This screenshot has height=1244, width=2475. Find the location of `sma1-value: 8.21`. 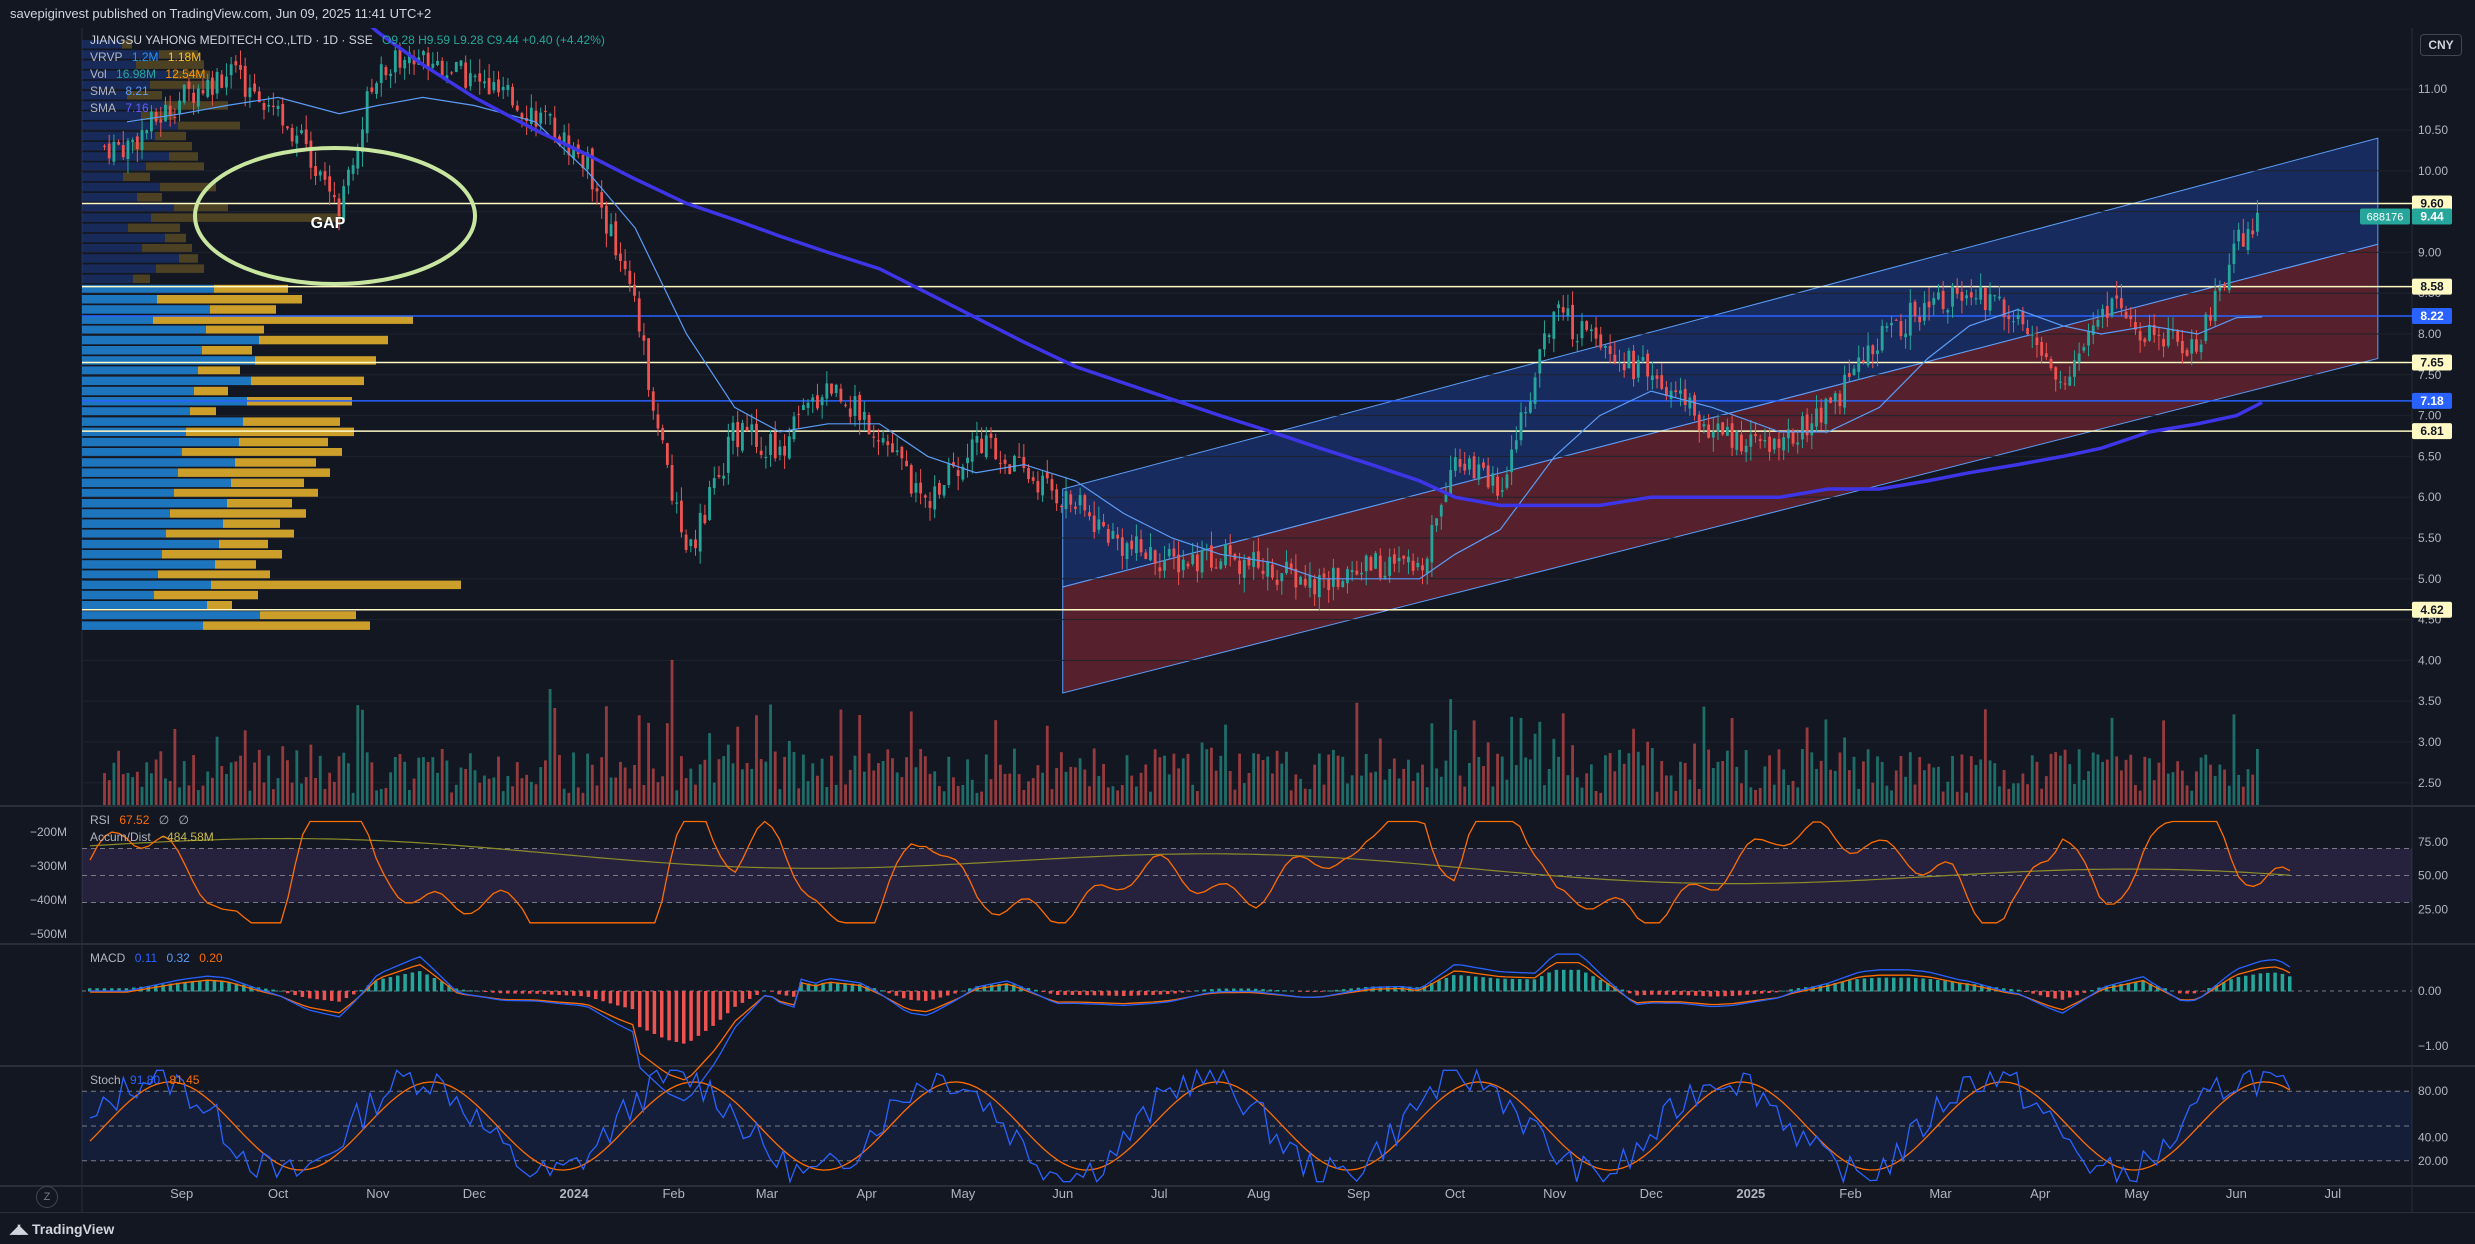

sma1-value: 8.21 is located at coordinates (137, 91).